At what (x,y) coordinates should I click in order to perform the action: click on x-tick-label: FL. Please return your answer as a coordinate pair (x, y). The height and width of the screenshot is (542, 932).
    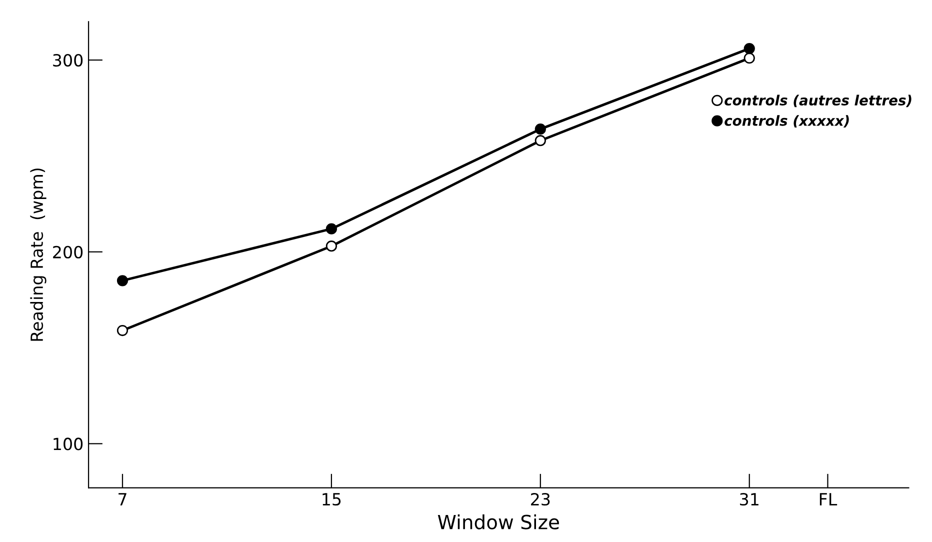
    Looking at the image, I should click on (829, 499).